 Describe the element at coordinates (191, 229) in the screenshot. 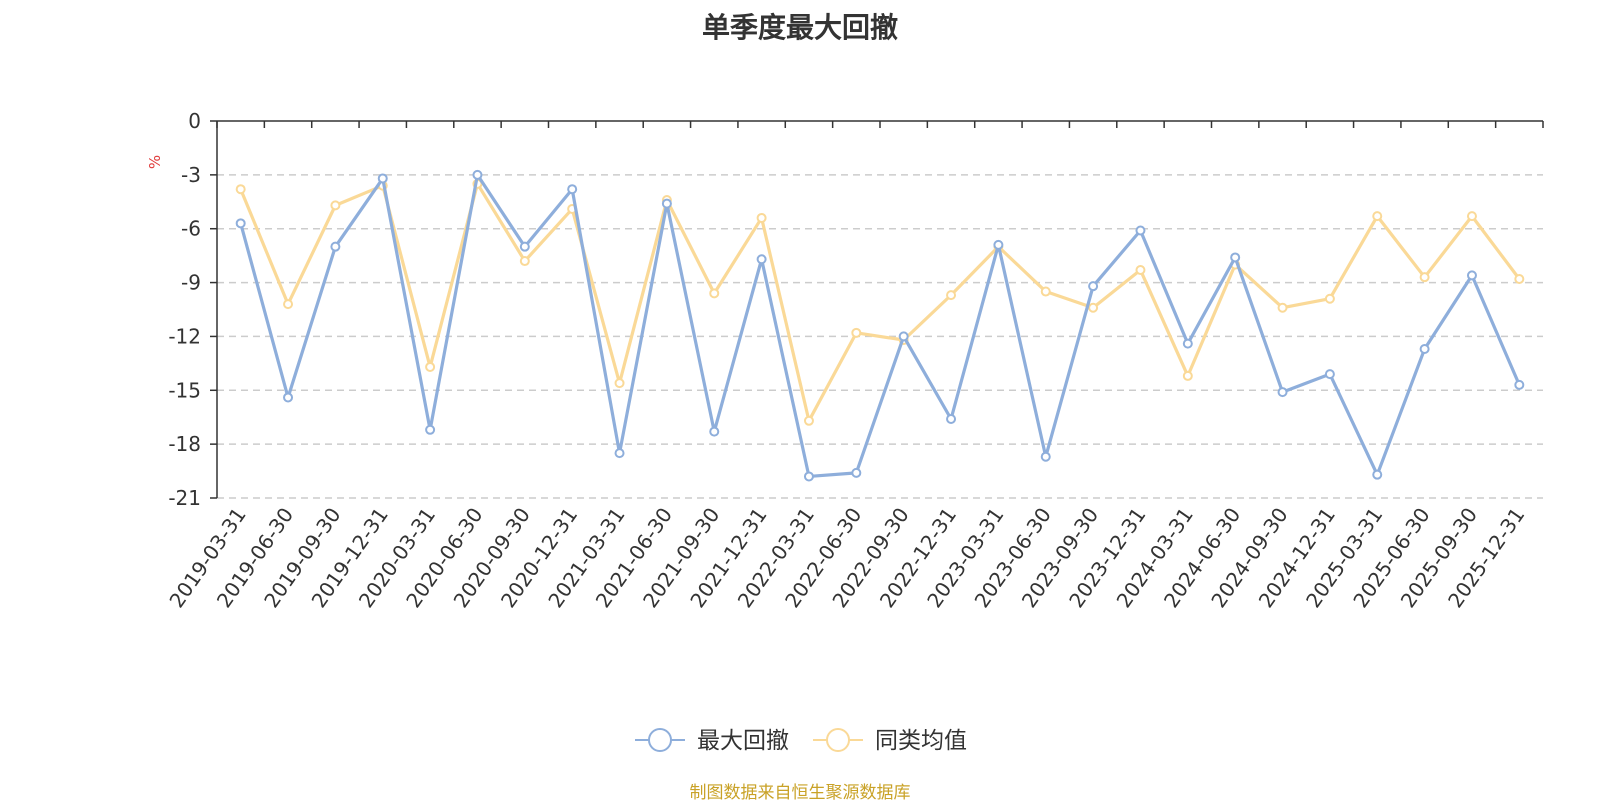

I see `y-tick-label: -6` at that location.